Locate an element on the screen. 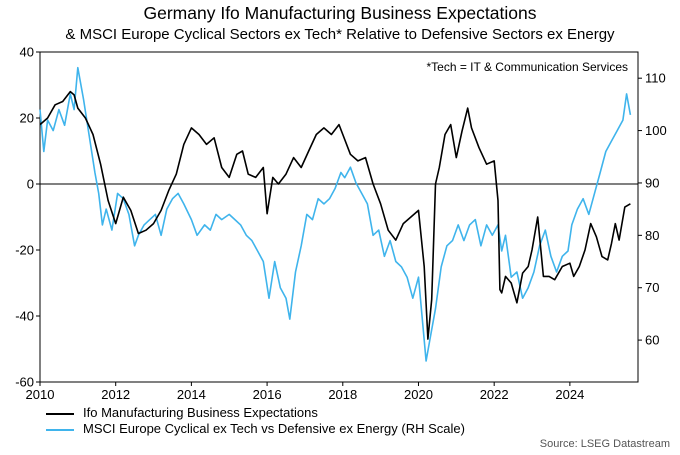 The width and height of the screenshot is (680, 455). x-tick-label: 2010 is located at coordinates (40, 394).